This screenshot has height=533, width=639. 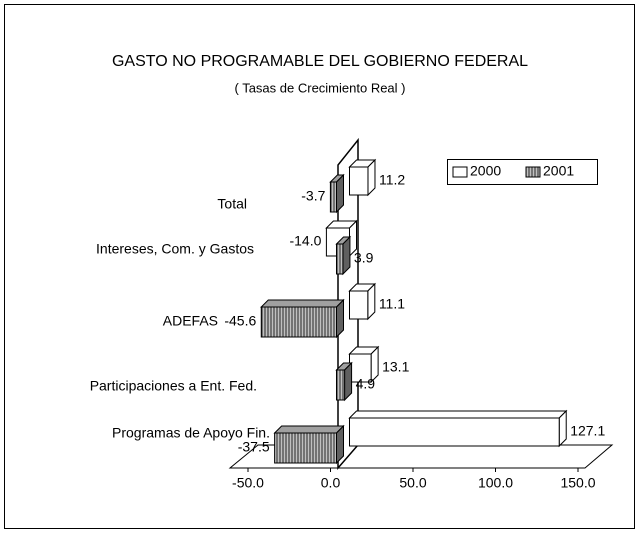 I want to click on value-label: 3.9, so click(x=364, y=258).